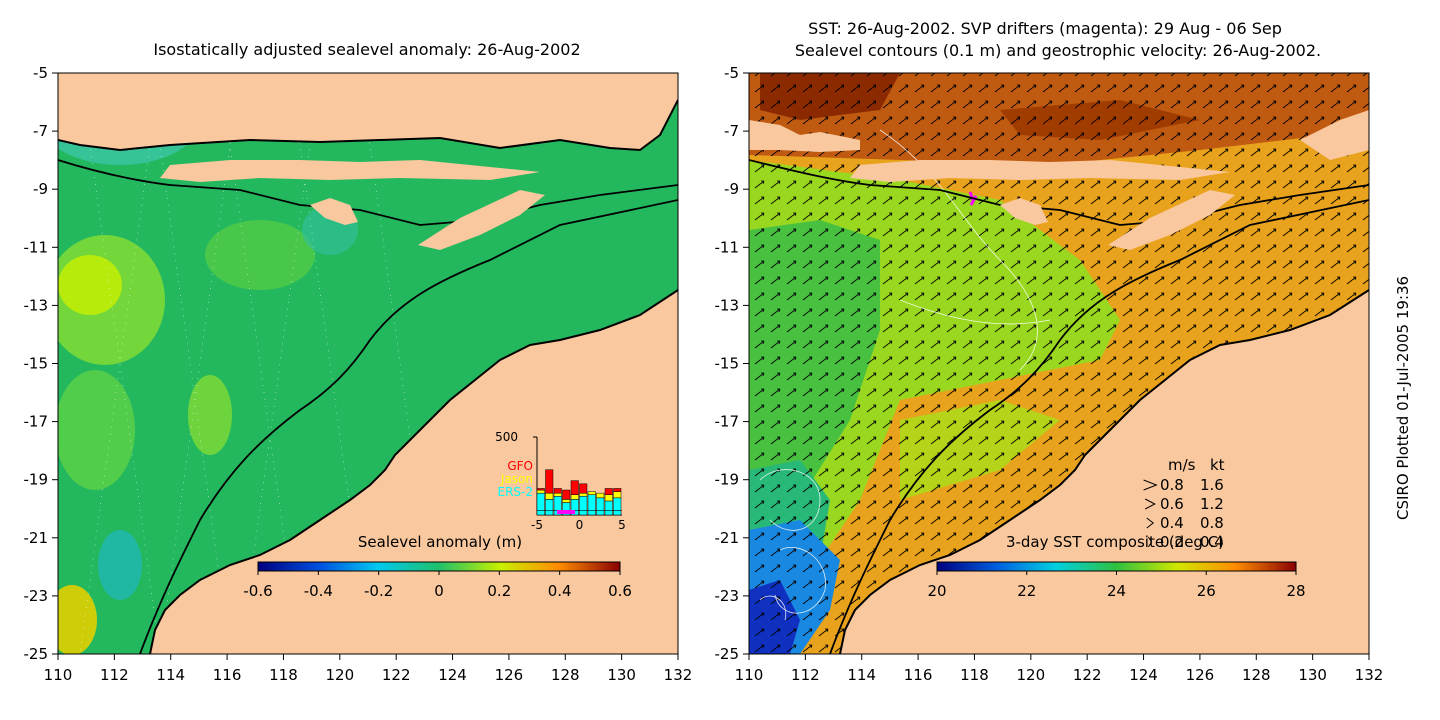 The height and width of the screenshot is (720, 1440). What do you see at coordinates (36, 596) in the screenshot?
I see `left-lat-tick-label: -23` at bounding box center [36, 596].